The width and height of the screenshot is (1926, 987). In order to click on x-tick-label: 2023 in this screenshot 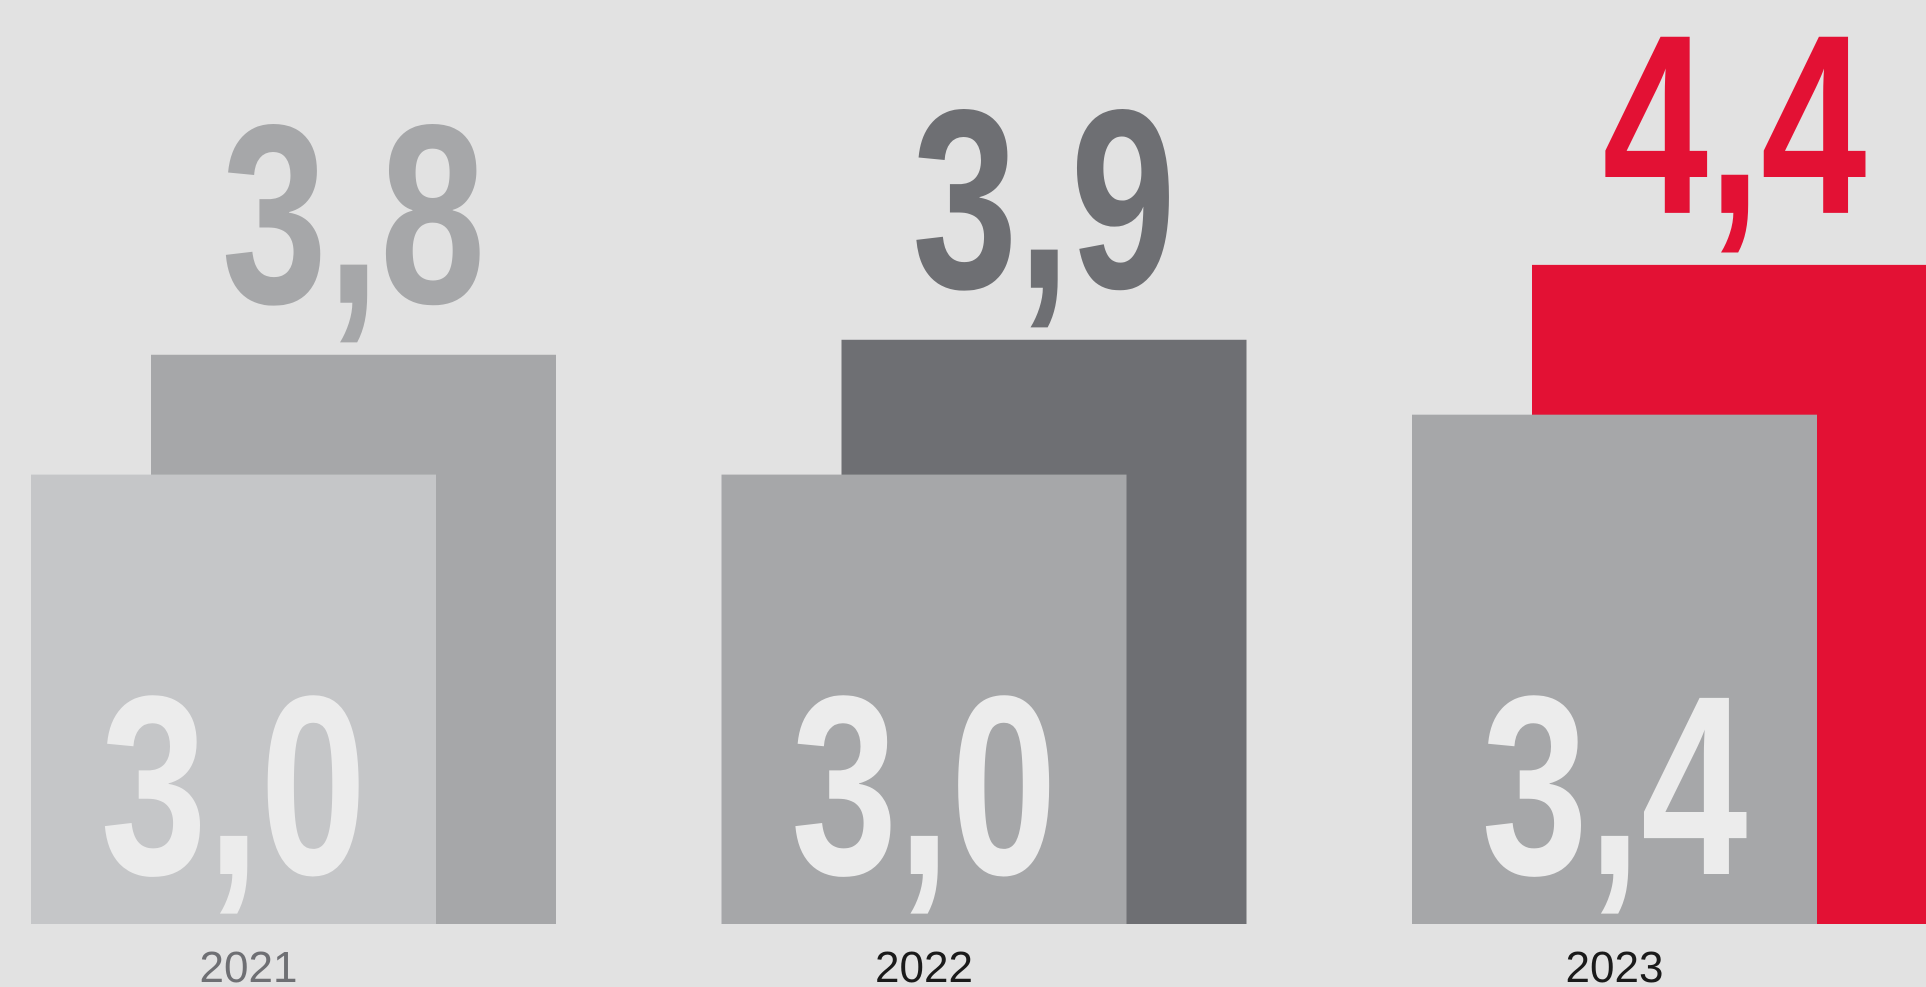, I will do `click(1615, 965)`.